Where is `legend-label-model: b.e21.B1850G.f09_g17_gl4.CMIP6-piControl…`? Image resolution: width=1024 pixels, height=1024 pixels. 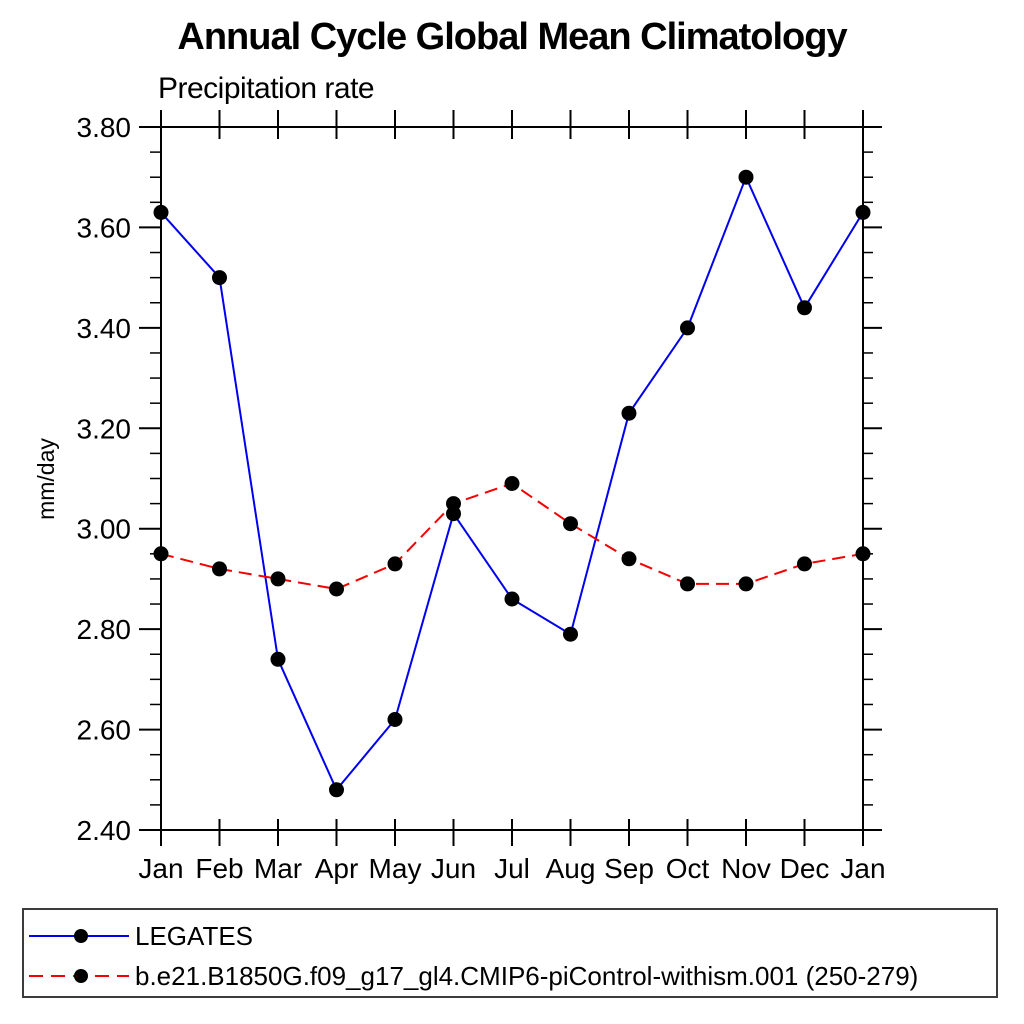
legend-label-model: b.e21.B1850G.f09_g17_gl4.CMIP6-piControl… is located at coordinates (527, 975).